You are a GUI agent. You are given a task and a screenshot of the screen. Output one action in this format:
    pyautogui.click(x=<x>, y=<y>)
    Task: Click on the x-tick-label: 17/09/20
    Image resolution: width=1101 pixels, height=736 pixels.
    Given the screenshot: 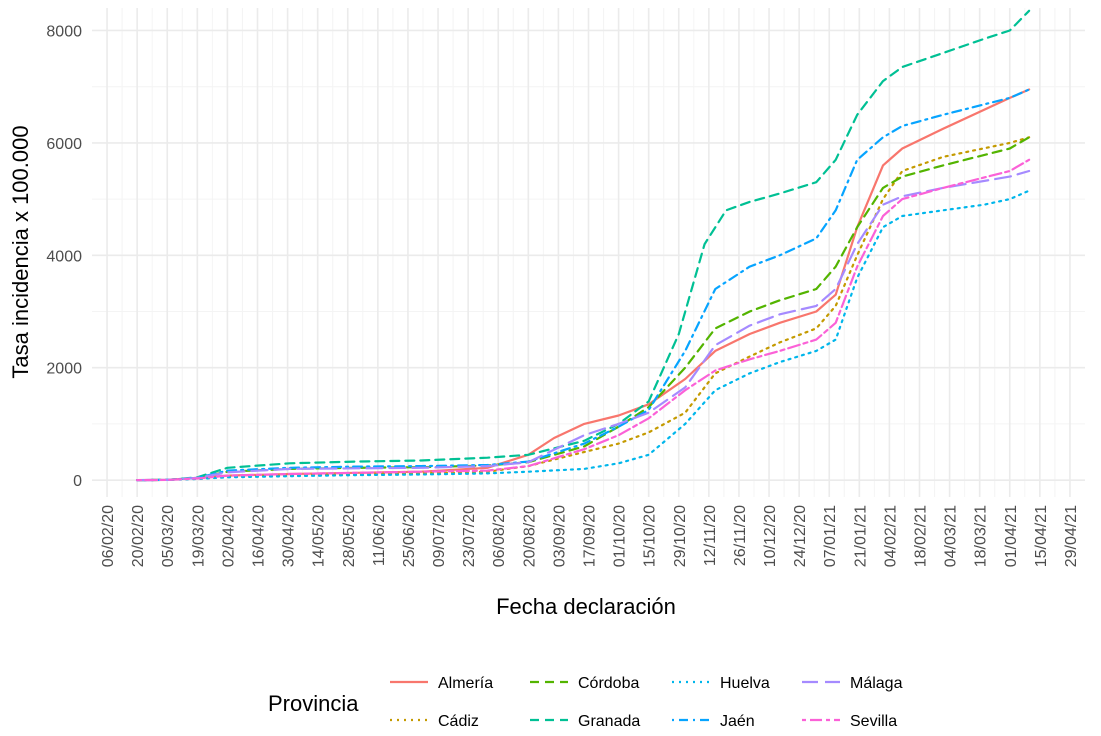 What is the action you would take?
    pyautogui.click(x=590, y=536)
    